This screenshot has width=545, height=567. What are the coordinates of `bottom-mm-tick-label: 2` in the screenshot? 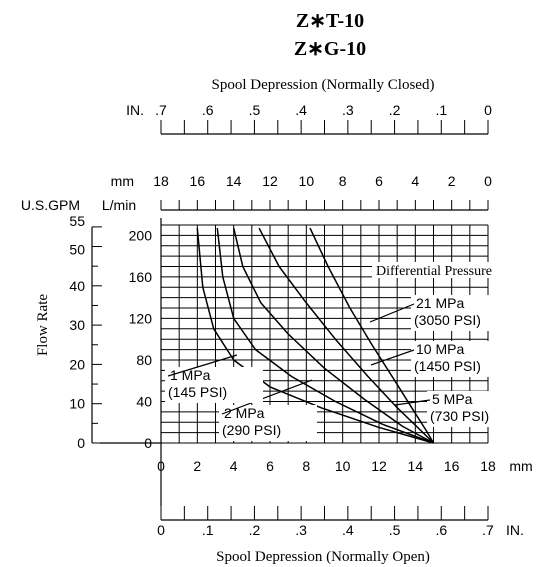 It's located at (197, 466).